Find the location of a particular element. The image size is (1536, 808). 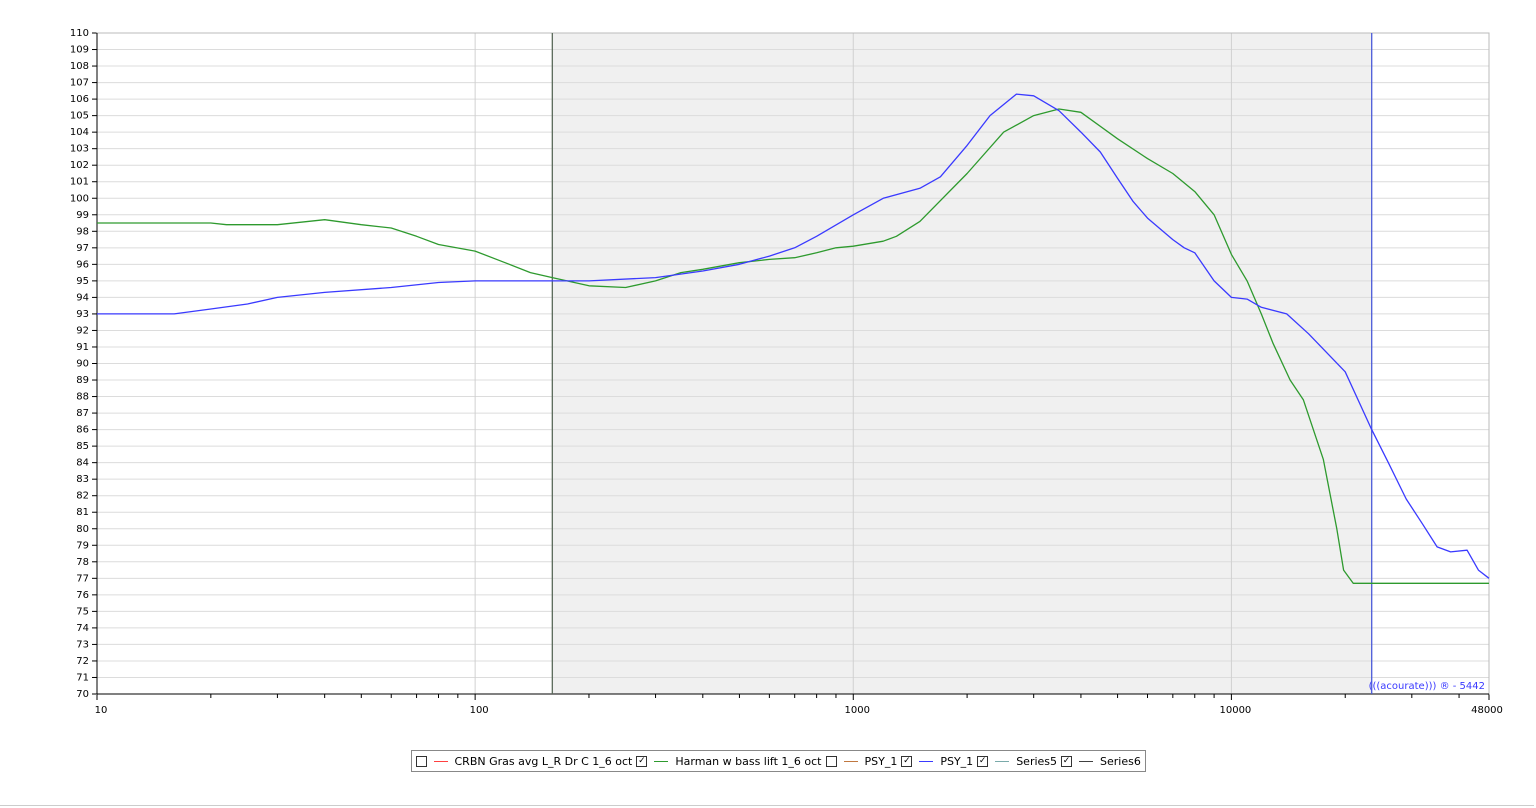

y-tick-label: 76 is located at coordinates (82, 595).